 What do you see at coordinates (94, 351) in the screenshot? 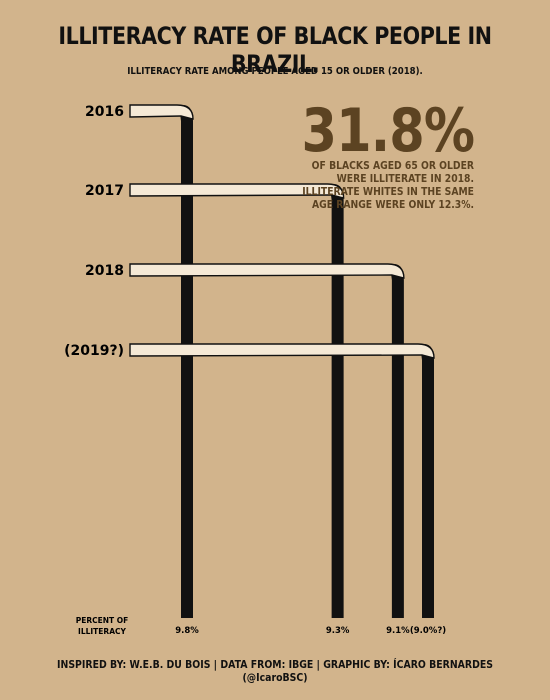
I see `category-label: (2019?)` at bounding box center [94, 351].